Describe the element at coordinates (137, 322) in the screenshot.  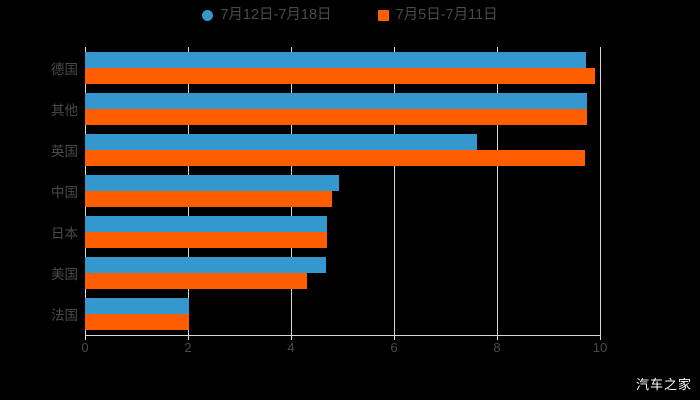
I see `bar-法国-series-2` at that location.